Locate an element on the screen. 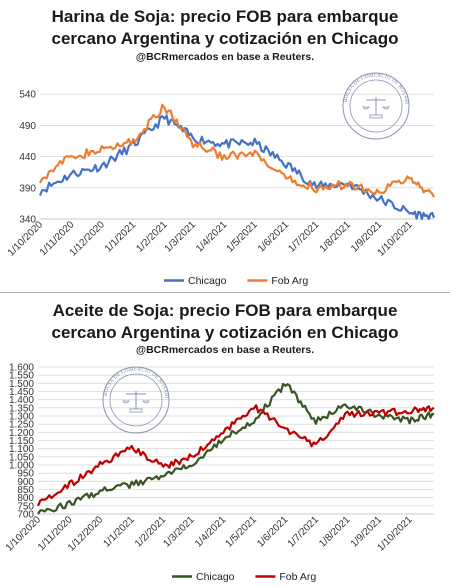  panel-divider is located at coordinates (225, 292).